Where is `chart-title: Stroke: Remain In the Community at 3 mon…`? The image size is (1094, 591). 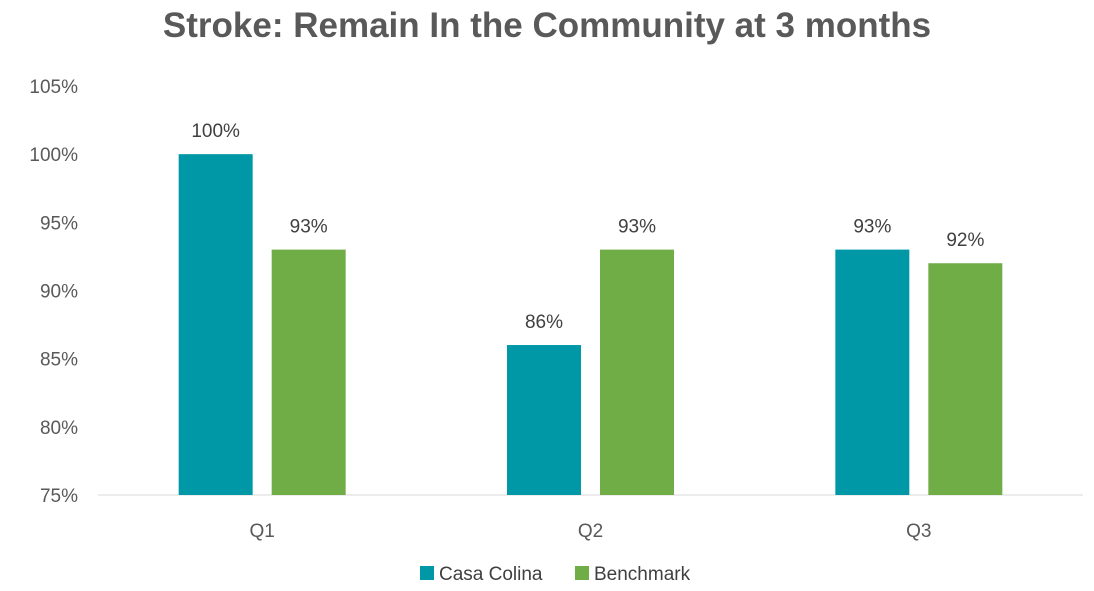 chart-title: Stroke: Remain In the Community at 3 mon… is located at coordinates (547, 25).